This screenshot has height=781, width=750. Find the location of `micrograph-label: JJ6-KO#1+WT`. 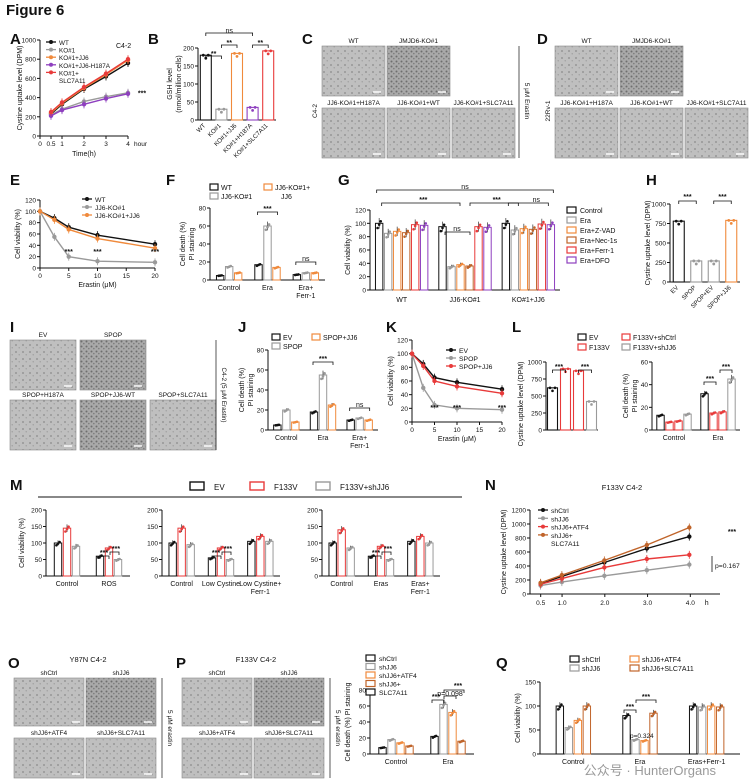

micrograph-label: JJ6-KO#1+WT is located at coordinates (651, 103).